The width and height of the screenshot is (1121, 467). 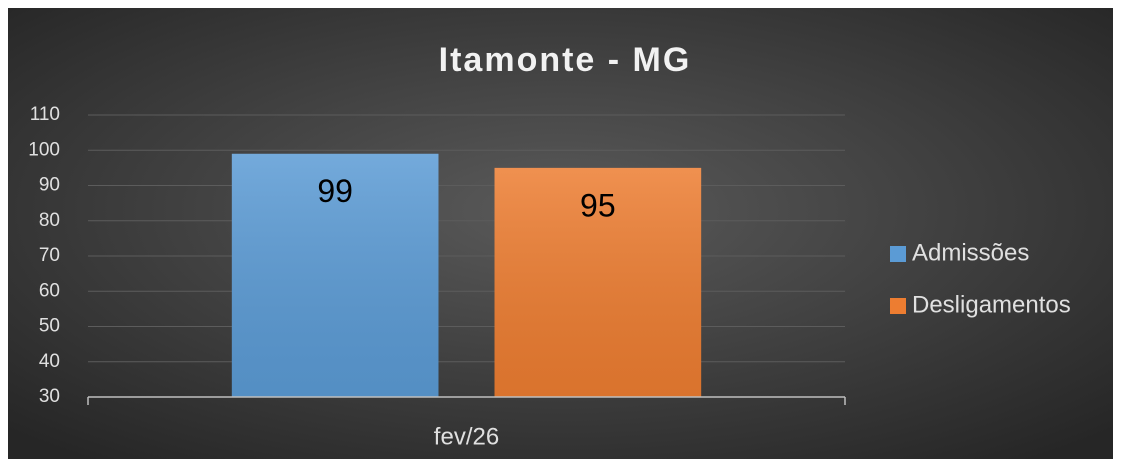 I want to click on x-tick-label: fev/26, so click(x=466, y=436).